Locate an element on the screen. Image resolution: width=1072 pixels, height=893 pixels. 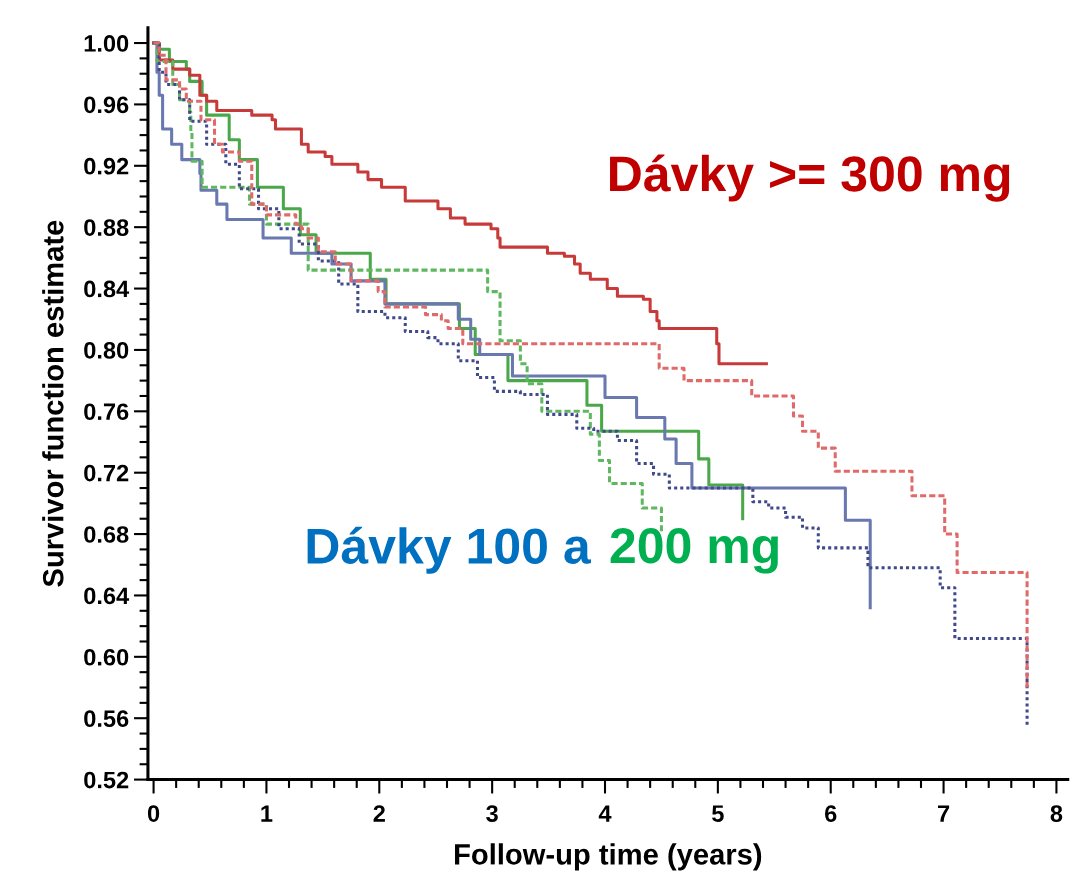
y-tick-label: 0.92 is located at coordinates (106, 166).